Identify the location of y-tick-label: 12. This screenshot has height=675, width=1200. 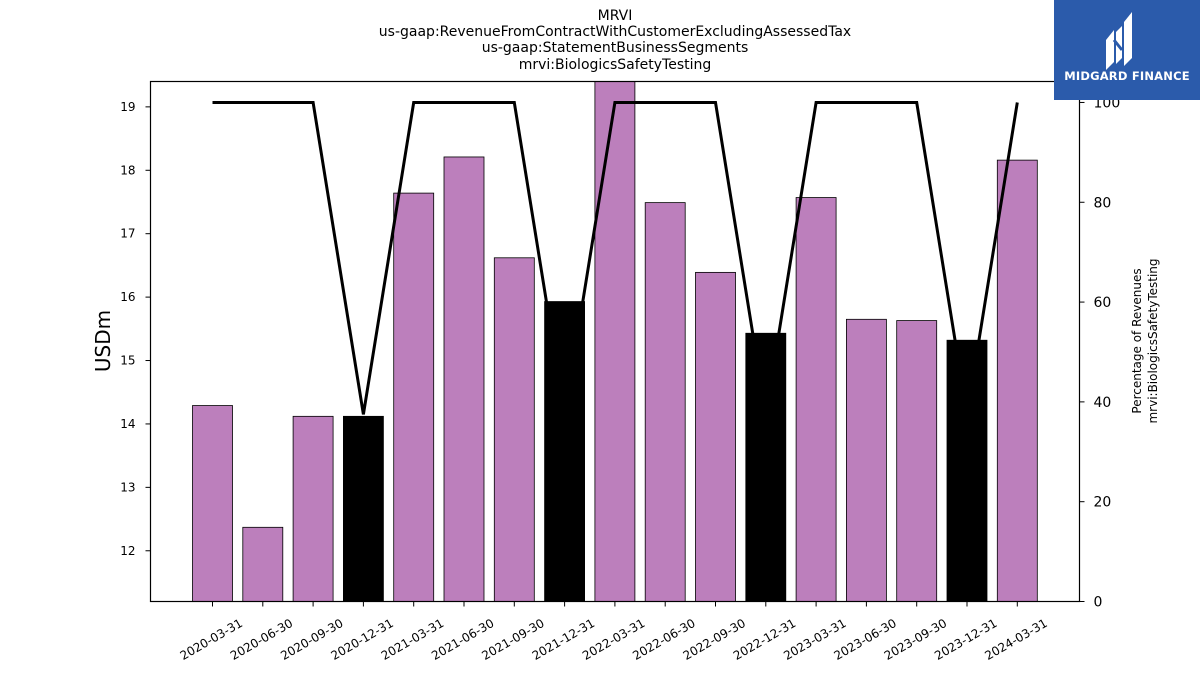
(127, 551).